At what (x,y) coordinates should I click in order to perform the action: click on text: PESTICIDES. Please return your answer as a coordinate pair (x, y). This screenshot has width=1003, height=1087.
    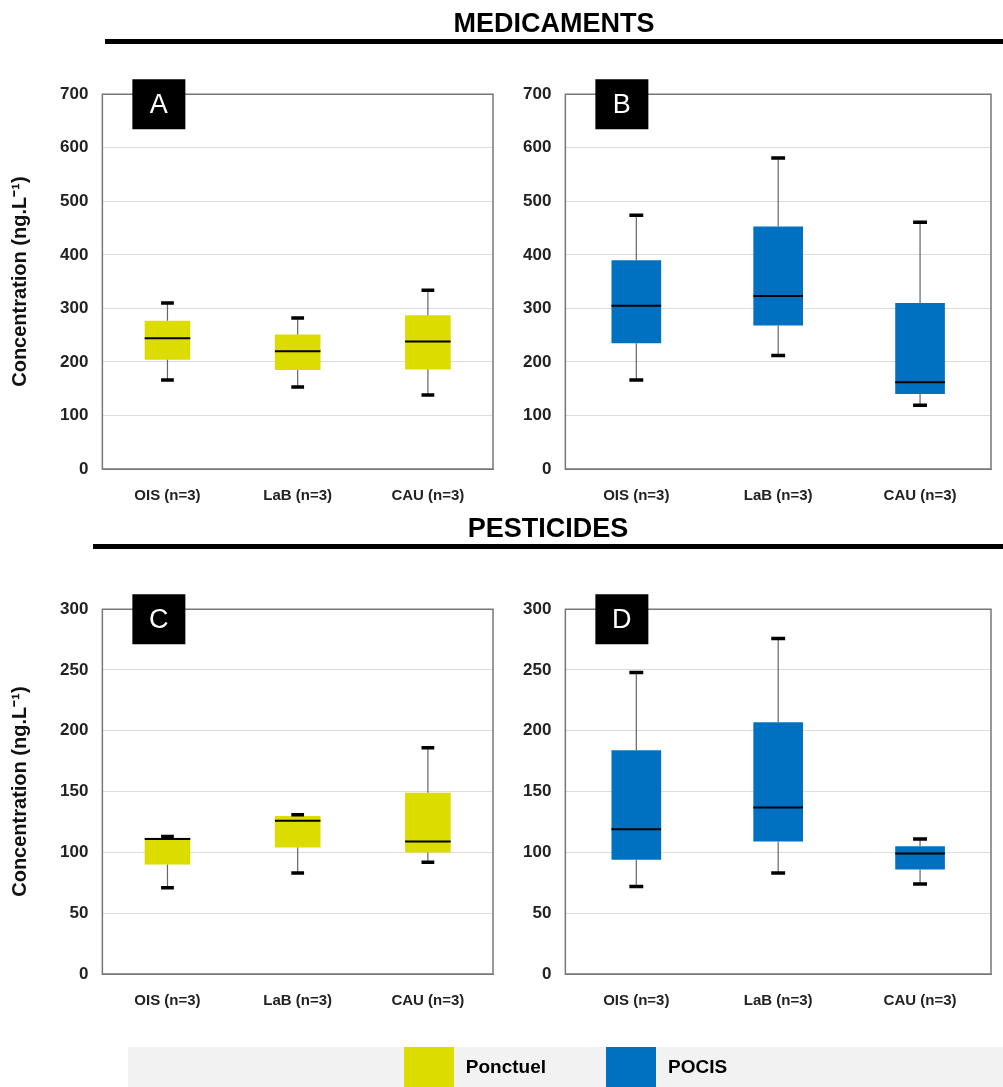
    Looking at the image, I should click on (548, 531).